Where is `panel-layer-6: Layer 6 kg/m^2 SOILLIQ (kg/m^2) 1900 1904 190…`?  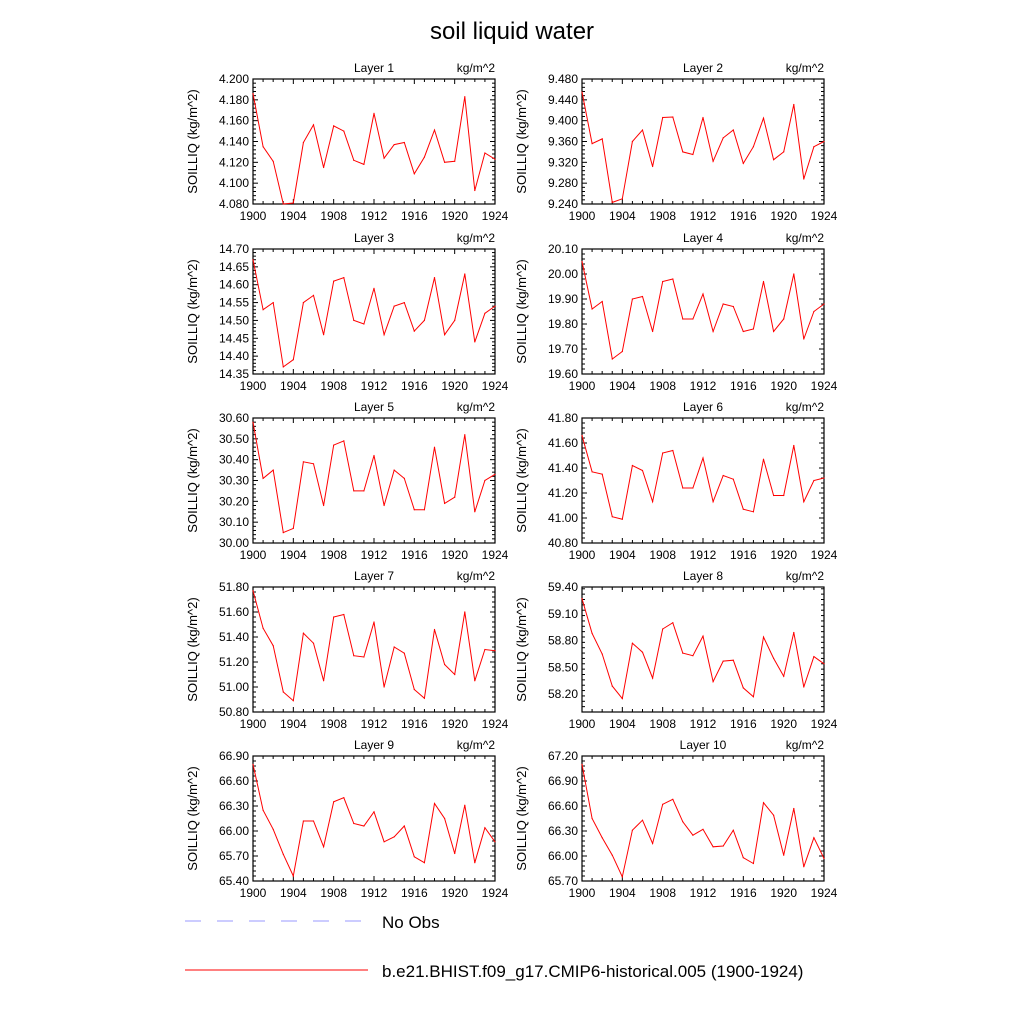 panel-layer-6: Layer 6 kg/m^2 SOILLIQ (kg/m^2) 1900 1904 190… is located at coordinates (676, 481).